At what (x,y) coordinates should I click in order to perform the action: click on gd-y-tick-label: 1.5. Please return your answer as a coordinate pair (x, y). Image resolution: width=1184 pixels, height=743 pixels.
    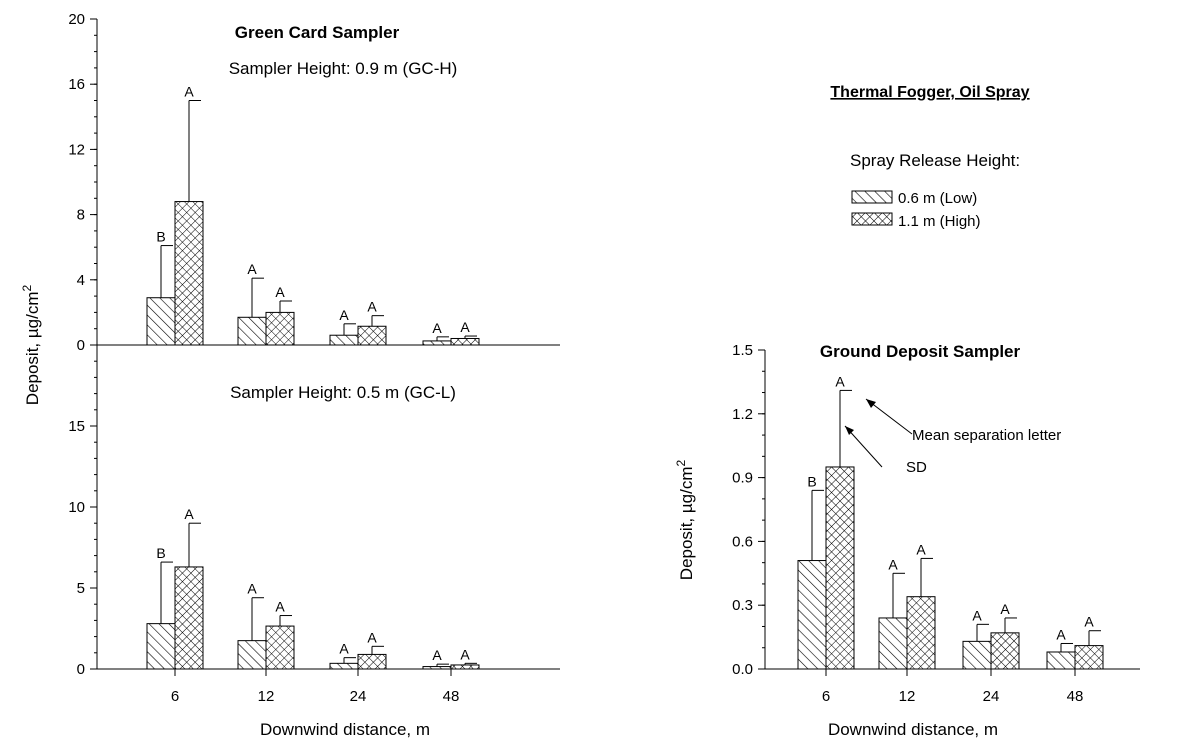
    Looking at the image, I should click on (742, 350).